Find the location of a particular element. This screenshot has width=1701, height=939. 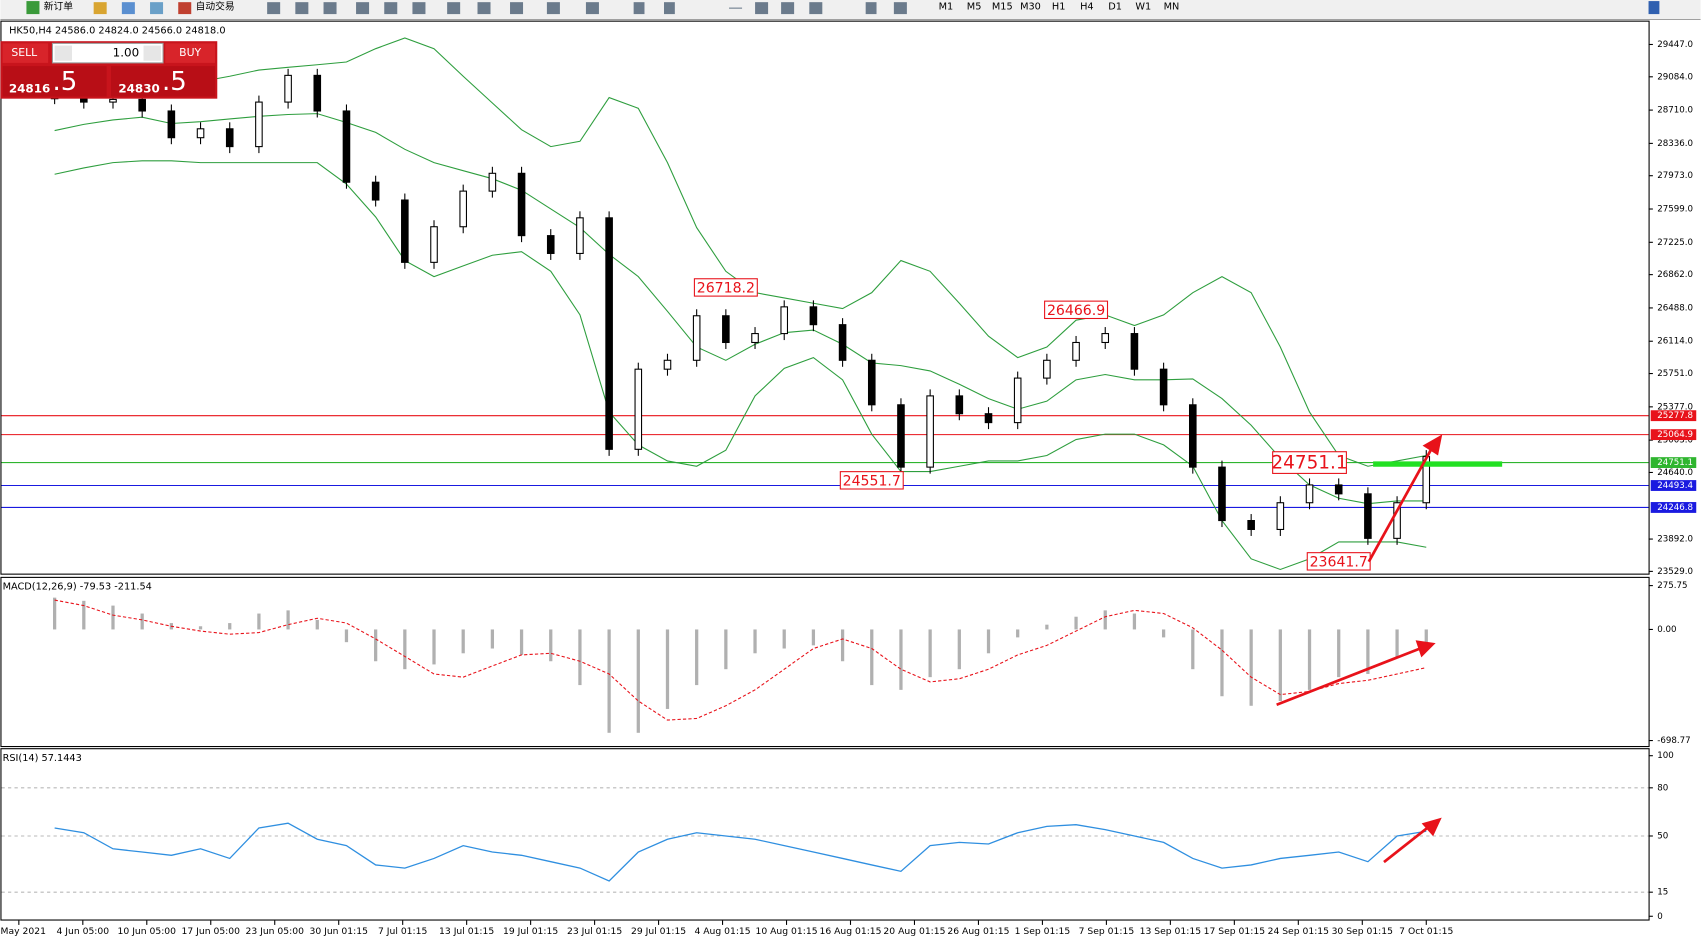

arrow-line is located at coordinates (1407, 844).